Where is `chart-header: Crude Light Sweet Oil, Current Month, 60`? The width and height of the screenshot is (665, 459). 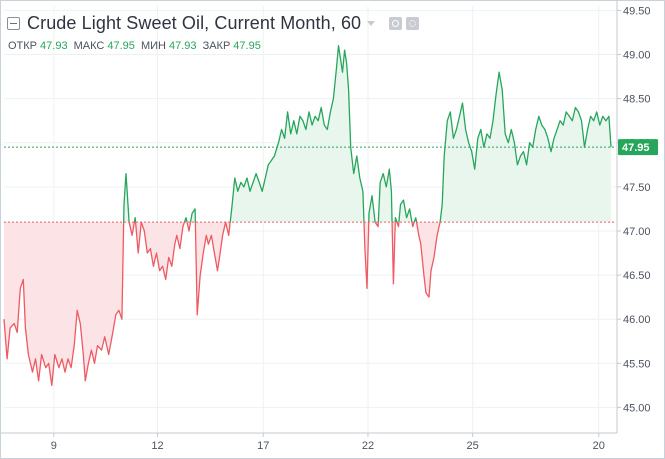
chart-header: Crude Light Sweet Oil, Current Month, 60 is located at coordinates (213, 23).